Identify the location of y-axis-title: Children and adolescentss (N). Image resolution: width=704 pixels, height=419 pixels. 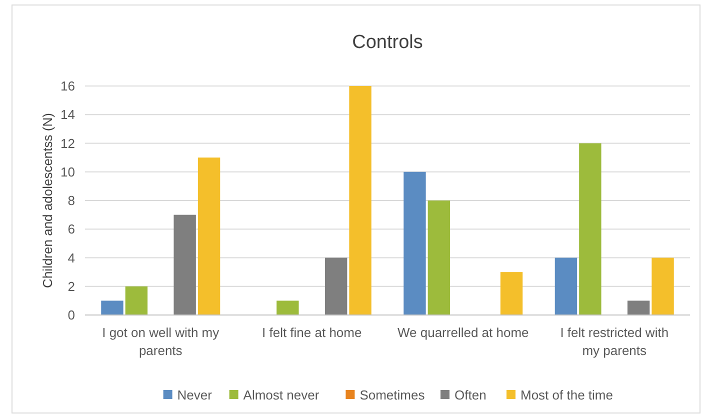
(47, 200).